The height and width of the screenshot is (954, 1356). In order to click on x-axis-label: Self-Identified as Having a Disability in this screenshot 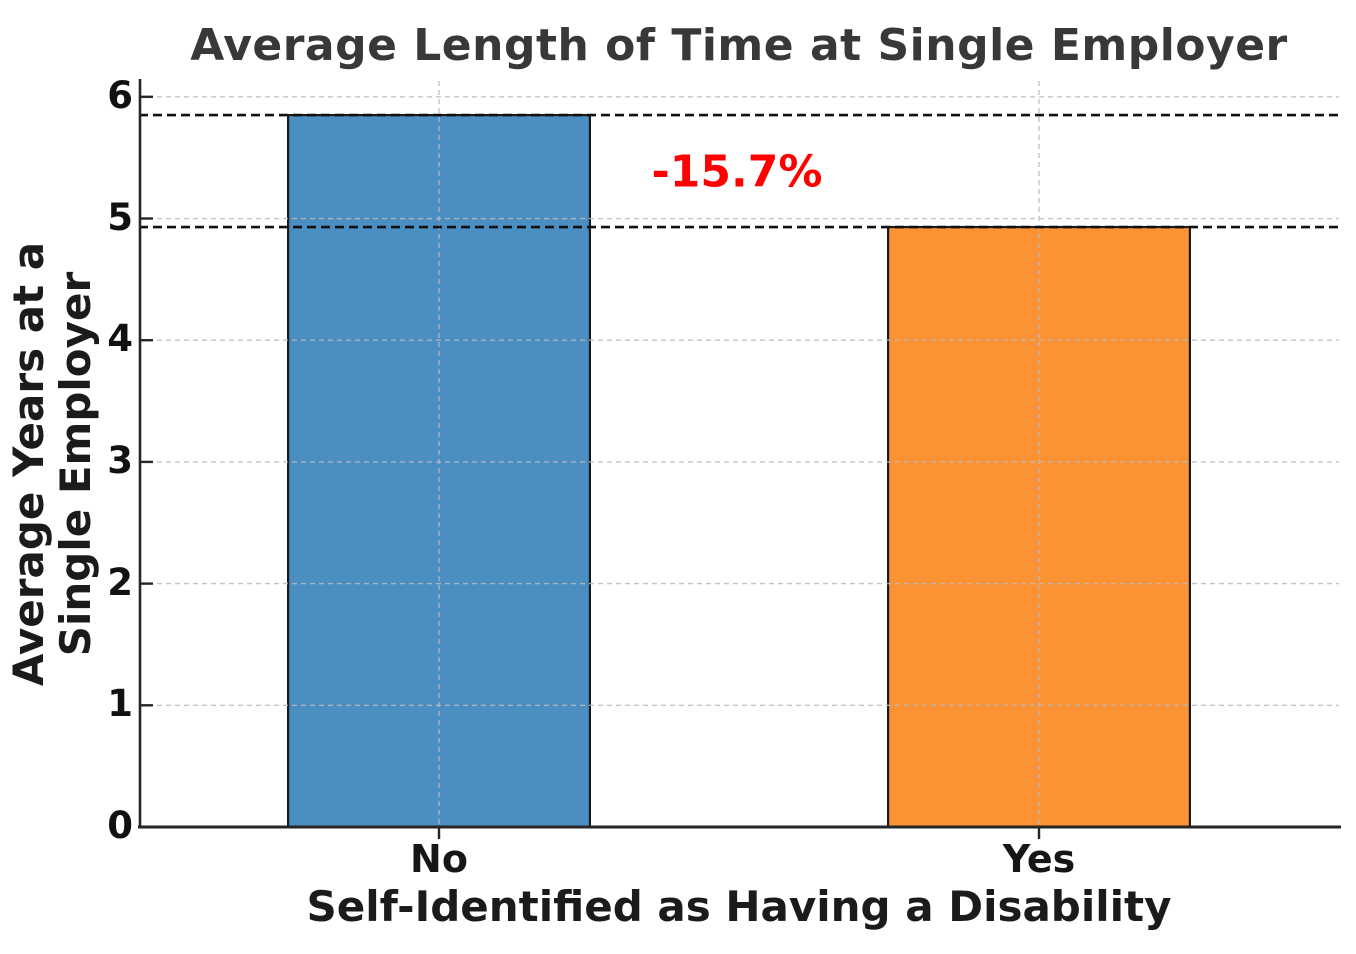, I will do `click(739, 906)`.